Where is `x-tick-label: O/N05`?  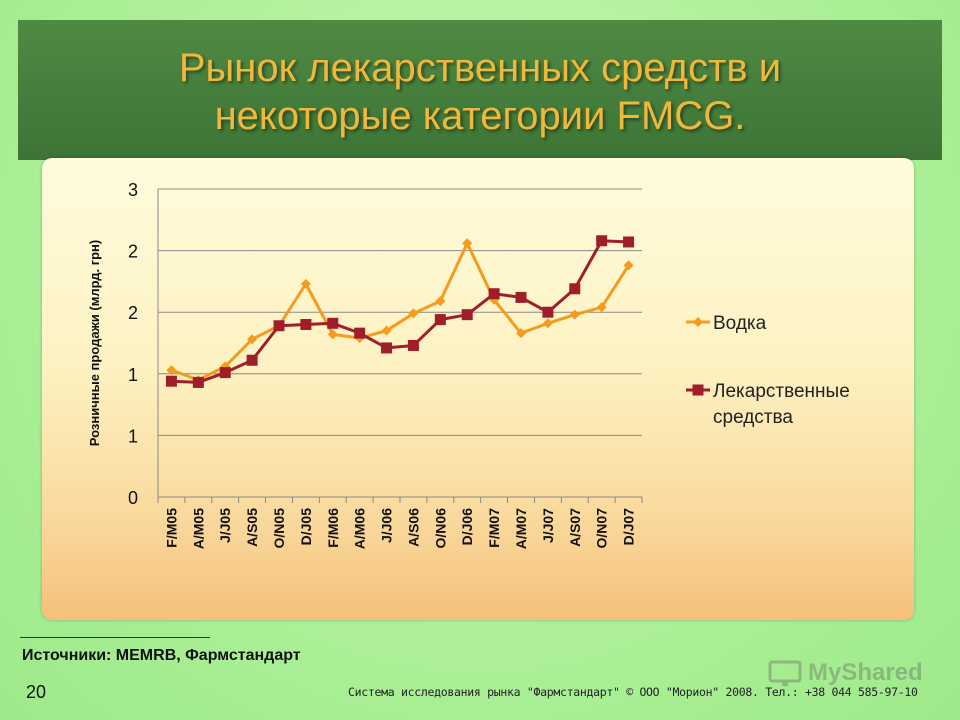
x-tick-label: O/N05 is located at coordinates (279, 528).